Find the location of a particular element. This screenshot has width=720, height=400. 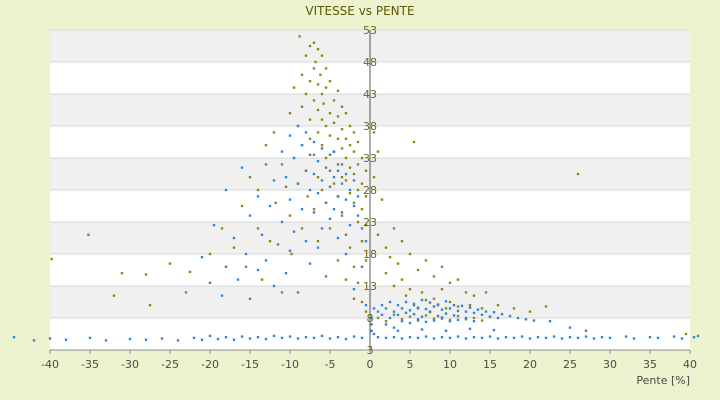

x-tick-label: -20 is located at coordinates (210, 364).